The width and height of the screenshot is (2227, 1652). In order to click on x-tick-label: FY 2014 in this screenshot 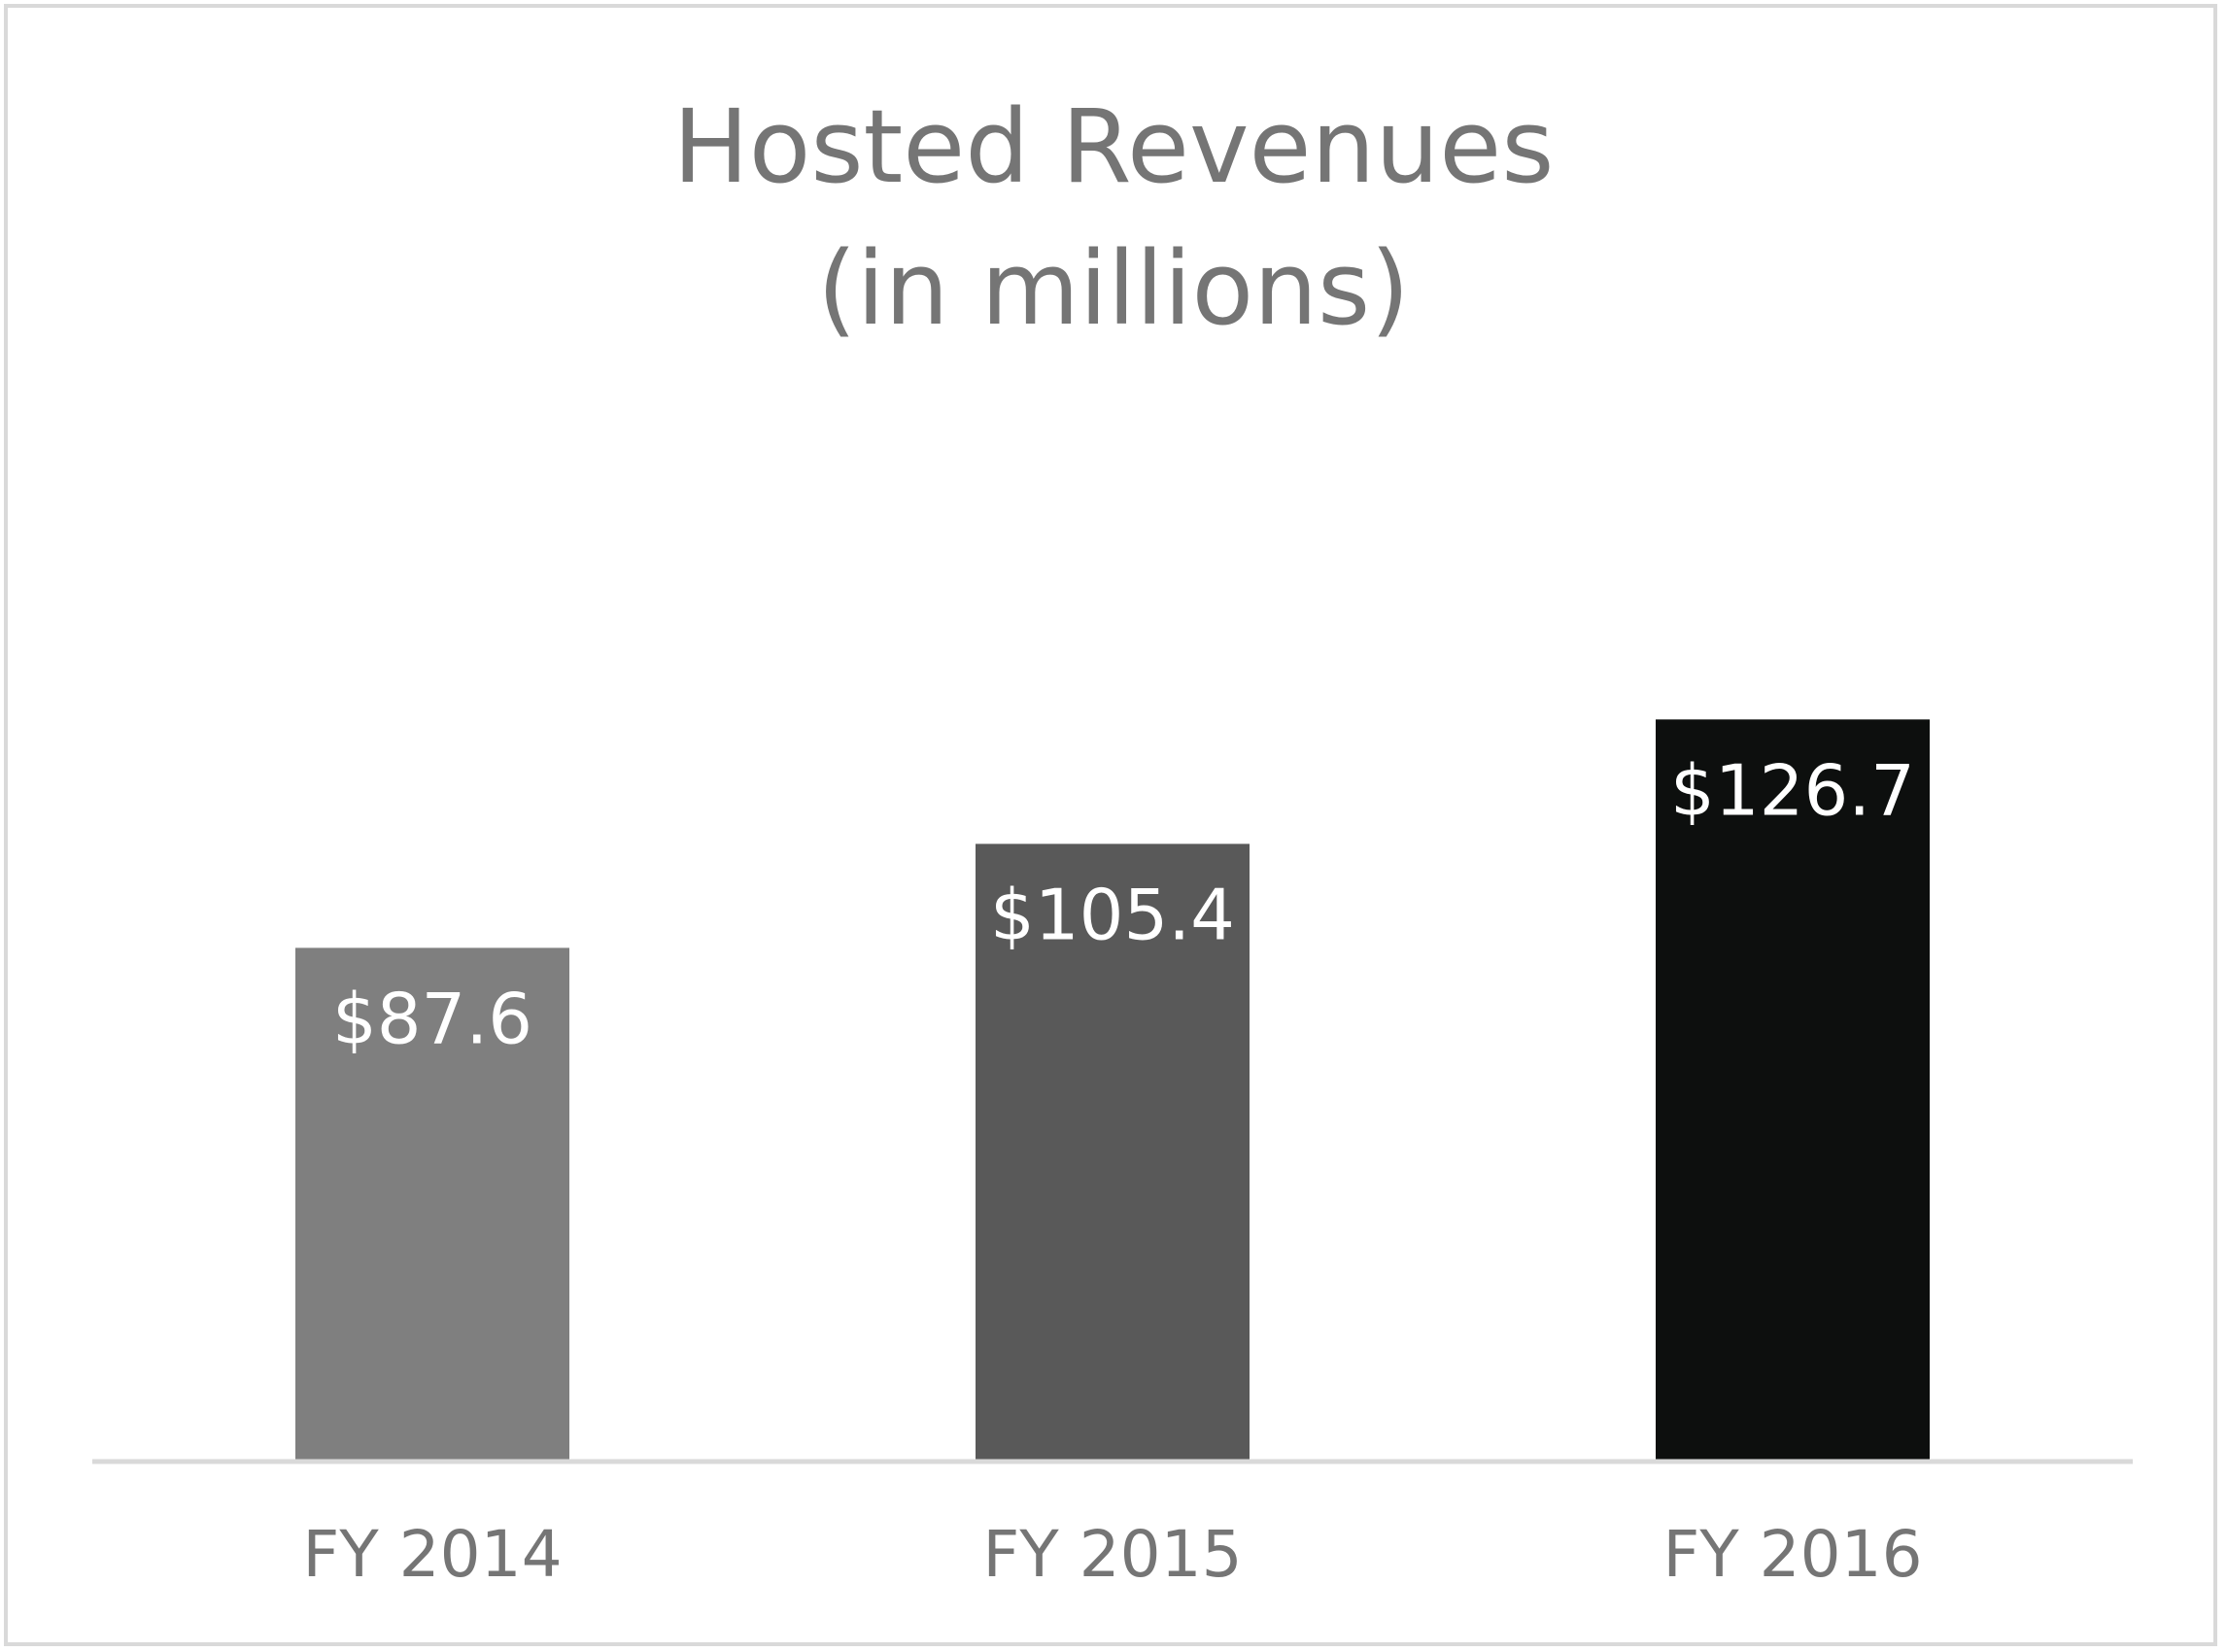, I will do `click(432, 1555)`.